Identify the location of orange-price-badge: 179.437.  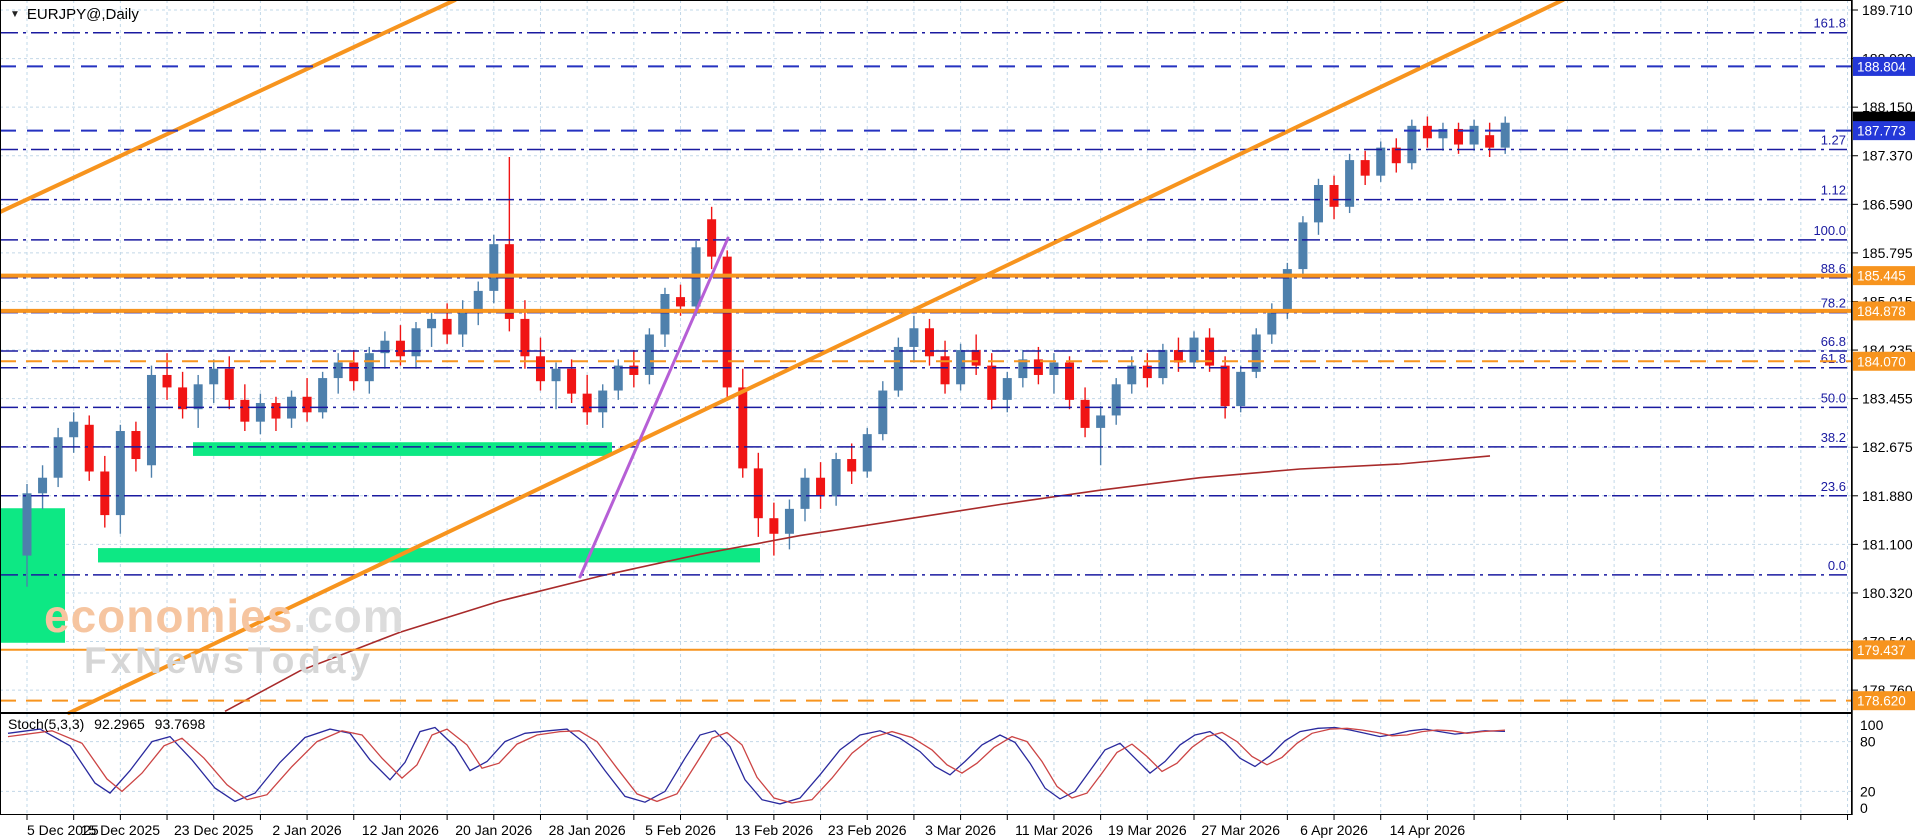
(1884, 650).